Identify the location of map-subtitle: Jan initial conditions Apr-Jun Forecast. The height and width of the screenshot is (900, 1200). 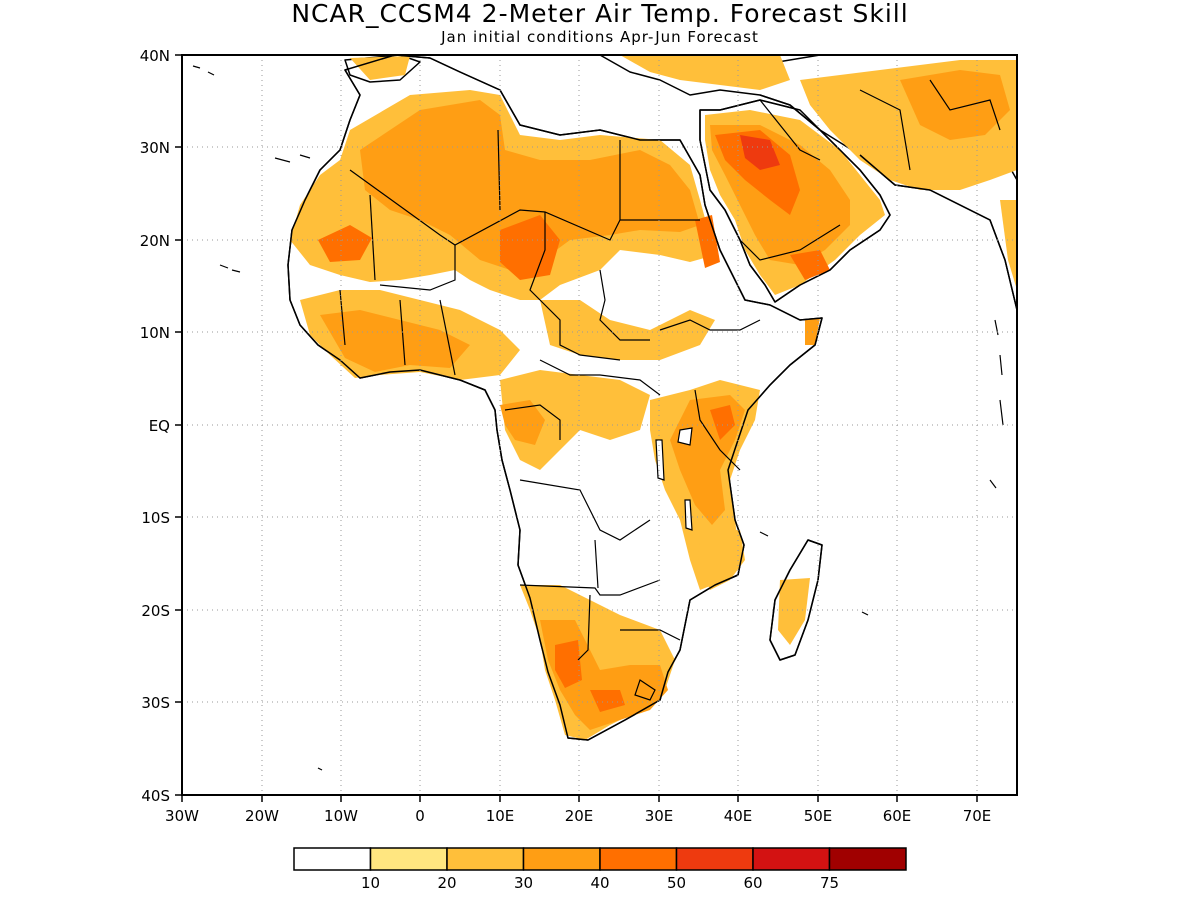
(600, 37).